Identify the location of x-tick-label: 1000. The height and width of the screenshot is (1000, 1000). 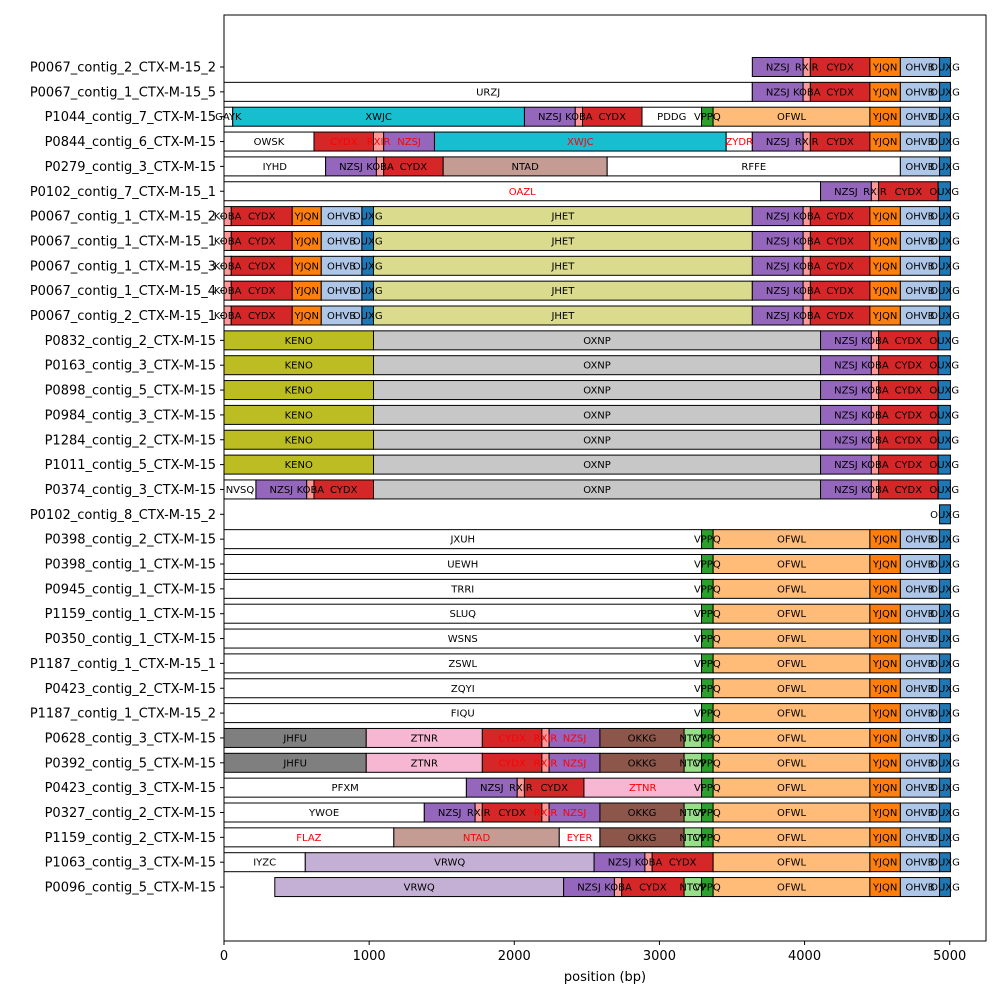
(369, 956).